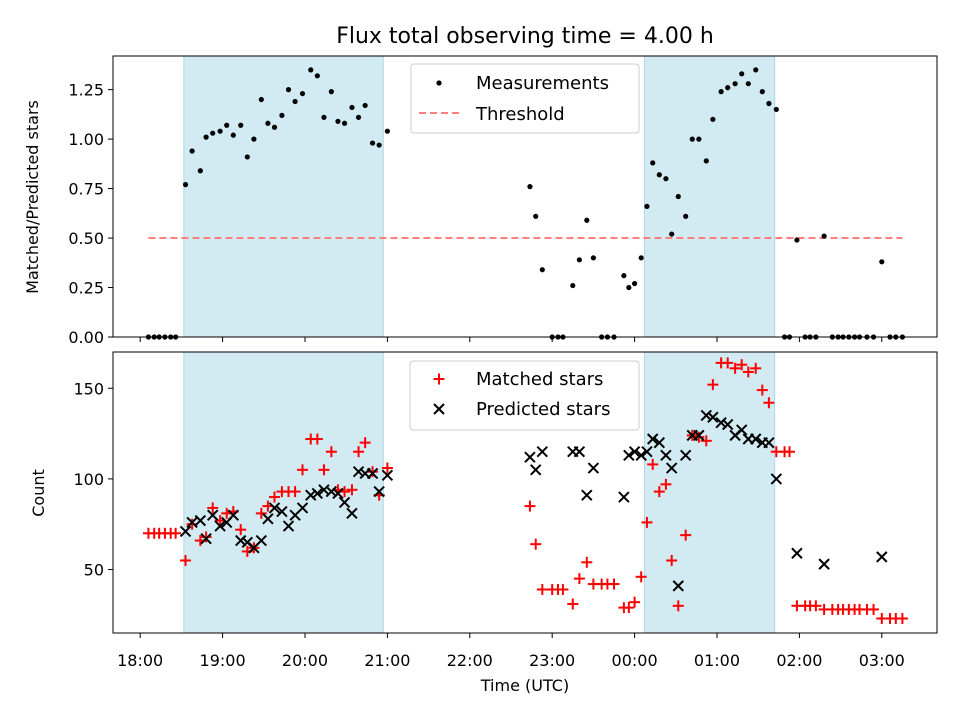  Describe the element at coordinates (543, 409) in the screenshot. I see `legend-predicted-label: Predicted stars` at that location.